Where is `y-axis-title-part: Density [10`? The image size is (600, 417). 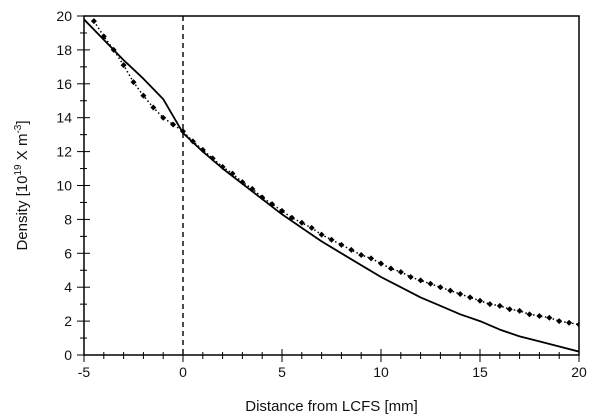
y-axis-title-part: Density [10 is located at coordinates (22, 213).